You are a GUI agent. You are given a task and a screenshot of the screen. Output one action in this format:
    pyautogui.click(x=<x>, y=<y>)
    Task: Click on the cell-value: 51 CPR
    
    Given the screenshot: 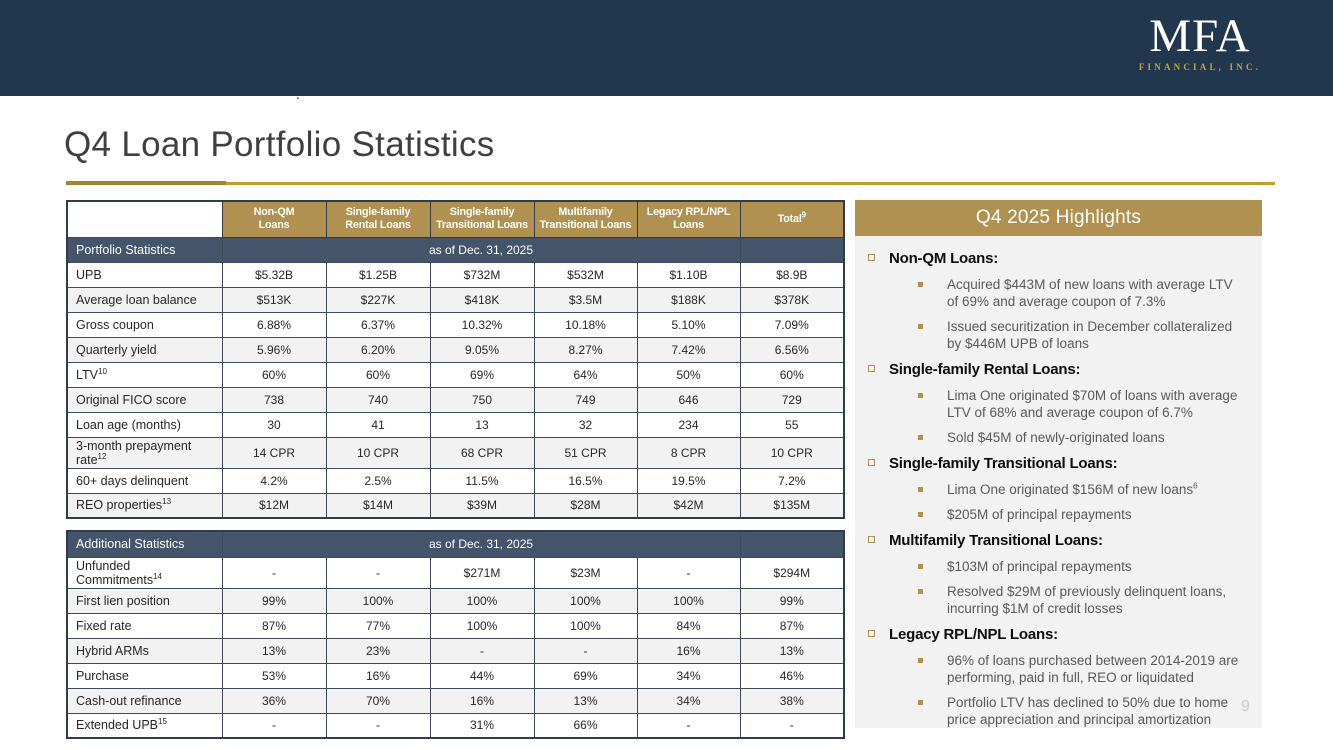 What is the action you would take?
    pyautogui.click(x=585, y=452)
    